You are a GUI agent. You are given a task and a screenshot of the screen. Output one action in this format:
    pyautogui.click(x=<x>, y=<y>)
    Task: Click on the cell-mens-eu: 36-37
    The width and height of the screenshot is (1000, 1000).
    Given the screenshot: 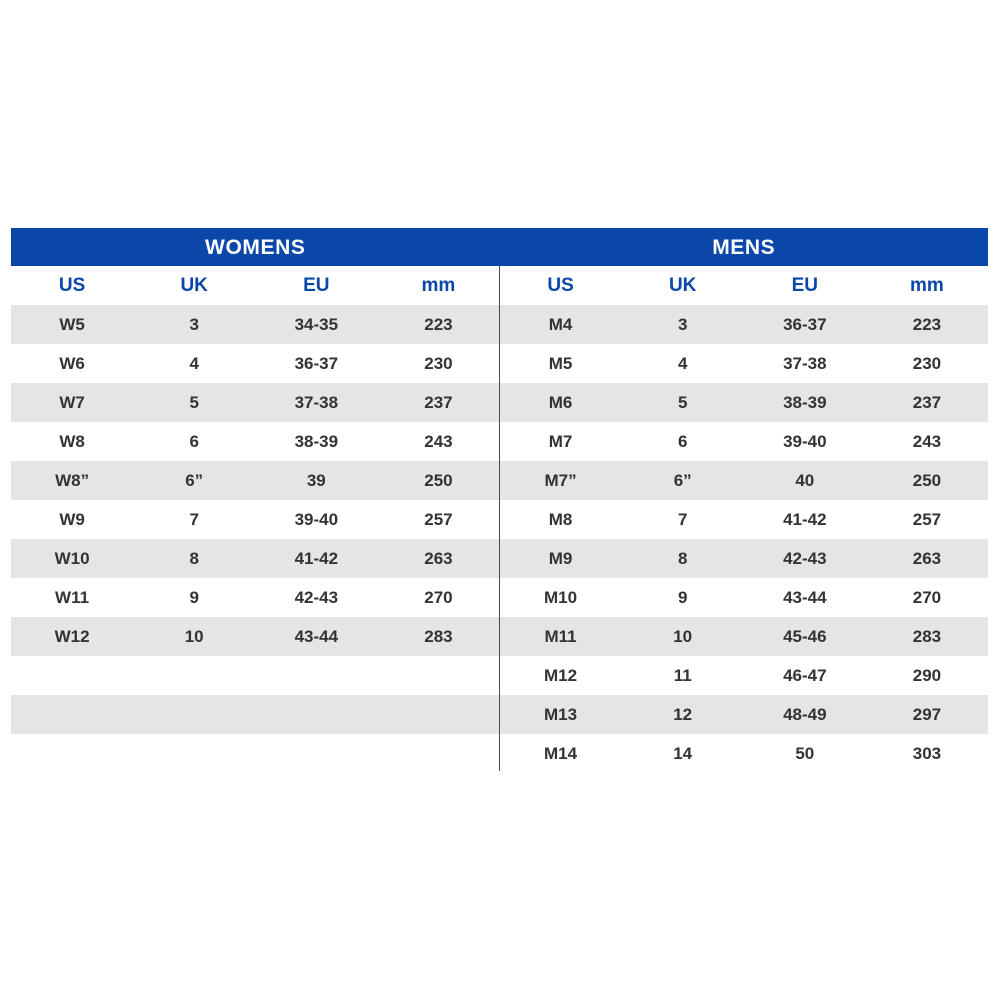 What is the action you would take?
    pyautogui.click(x=805, y=324)
    